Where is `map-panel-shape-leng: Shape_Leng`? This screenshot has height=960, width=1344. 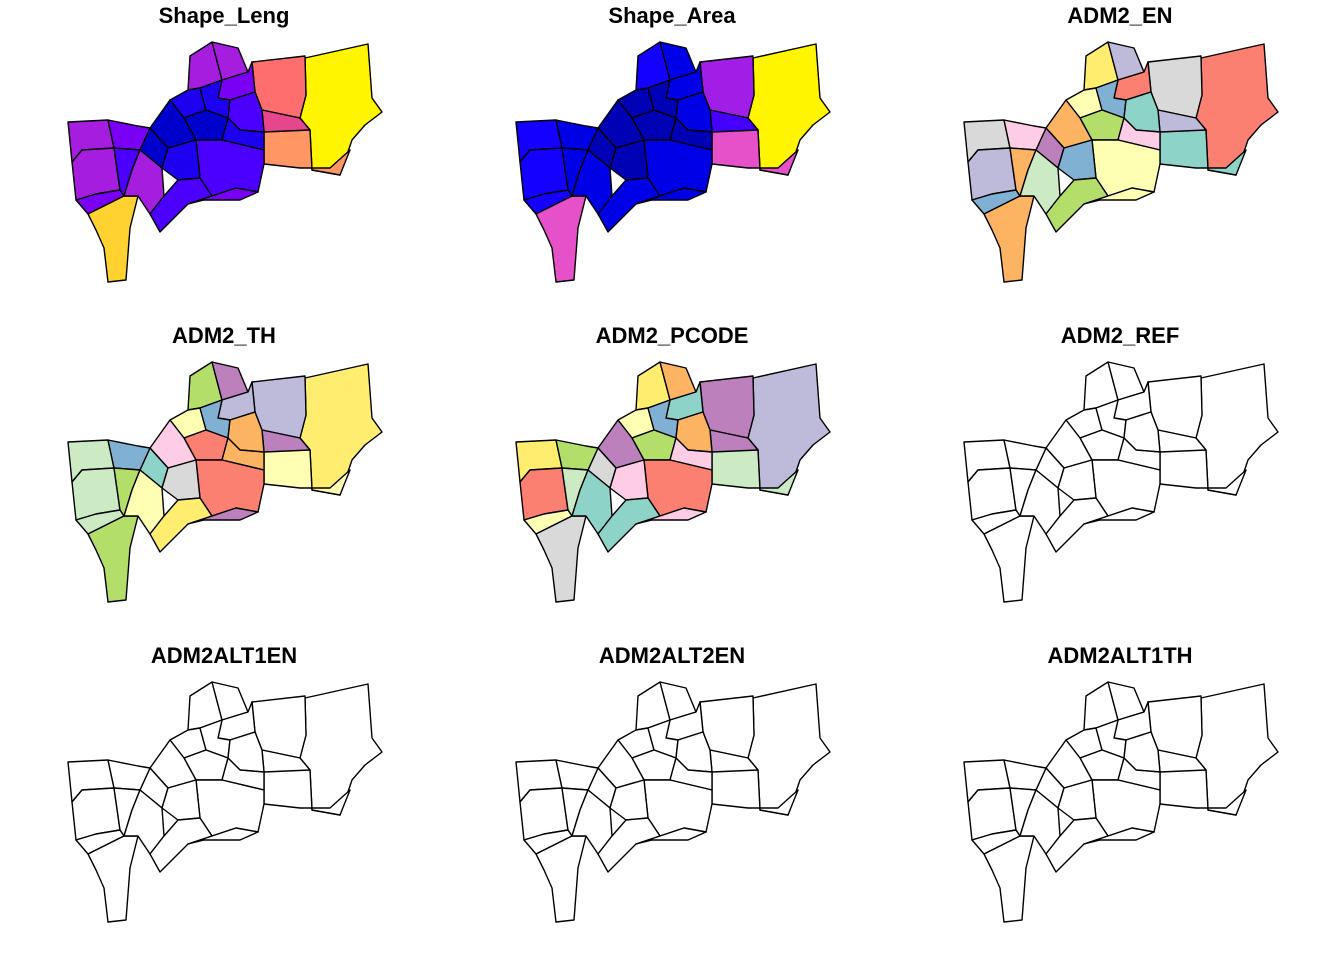 map-panel-shape-leng: Shape_Leng is located at coordinates (224, 160).